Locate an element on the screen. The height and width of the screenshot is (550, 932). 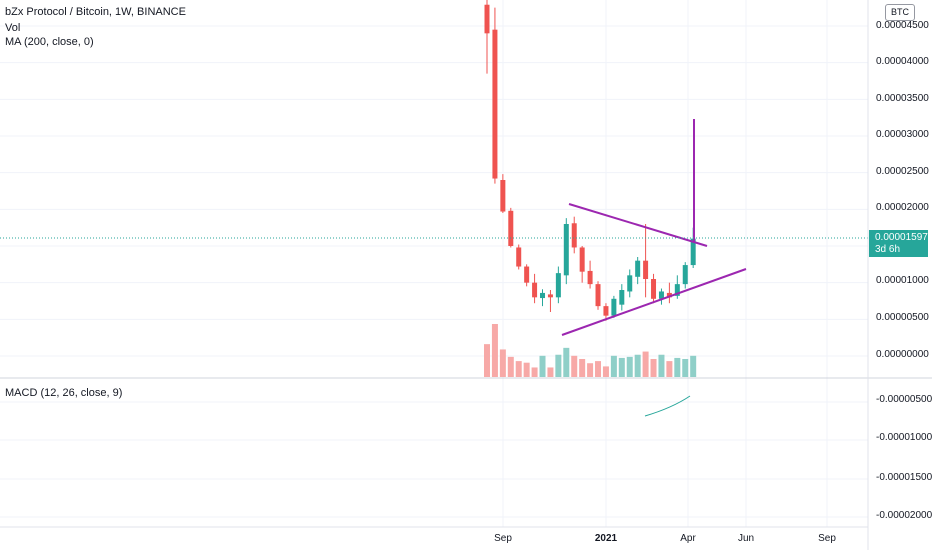
trendline-upper is located at coordinates (638, 225).